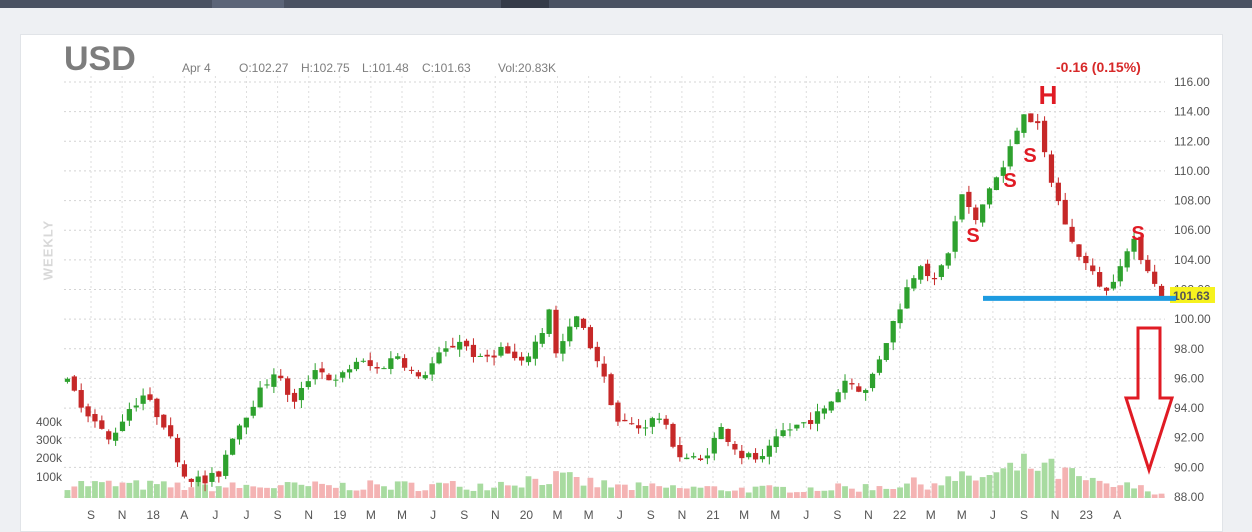 This screenshot has width=1252, height=532. What do you see at coordinates (1192, 141) in the screenshot?
I see `price-tick-label: 112.00` at bounding box center [1192, 141].